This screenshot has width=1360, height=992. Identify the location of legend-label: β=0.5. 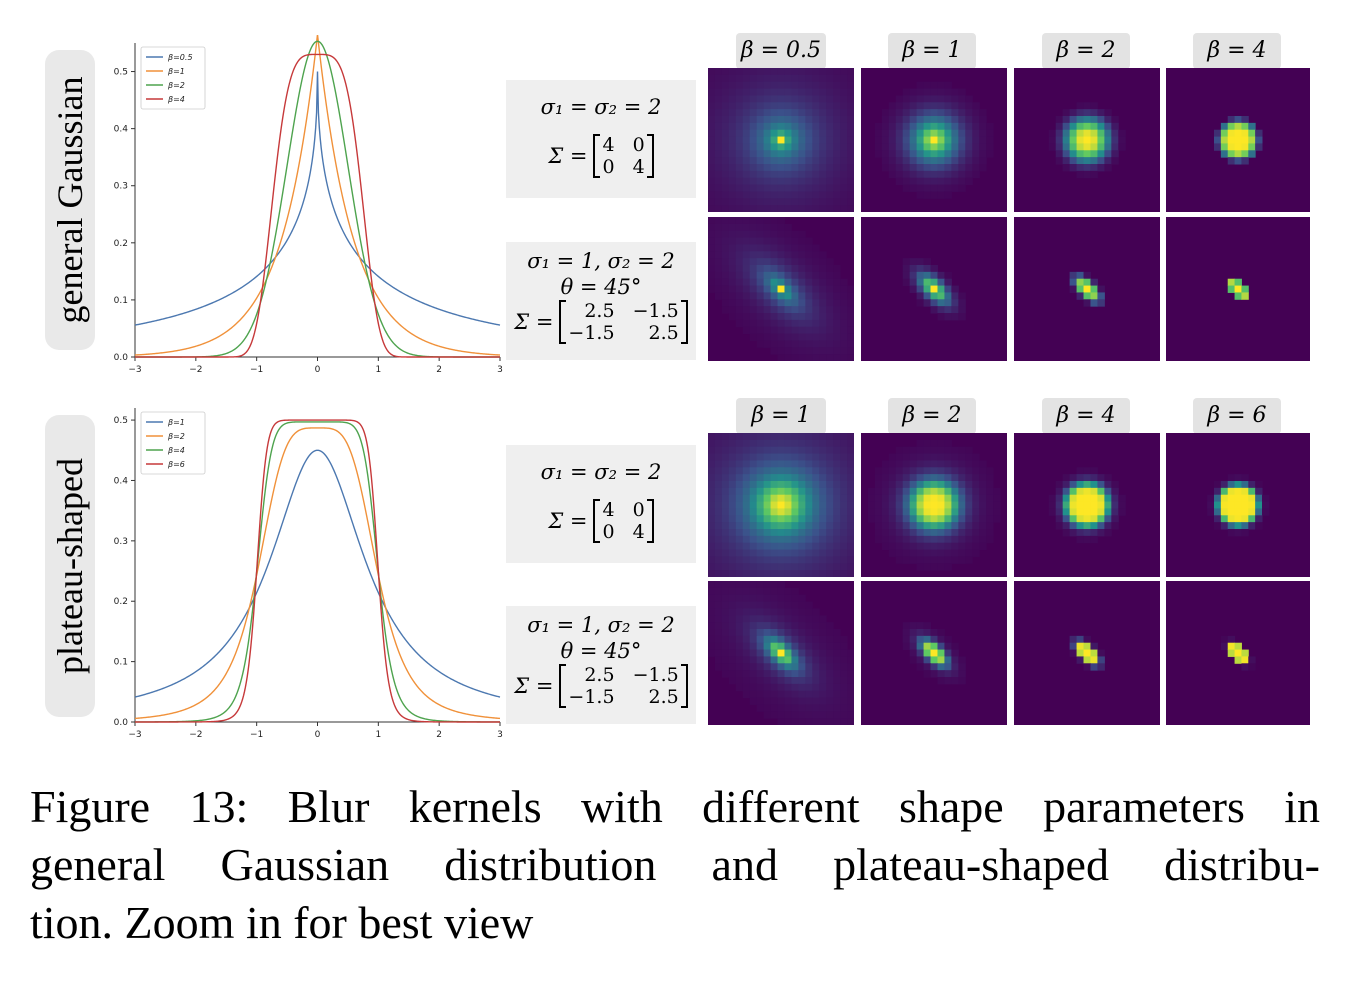
(180, 57).